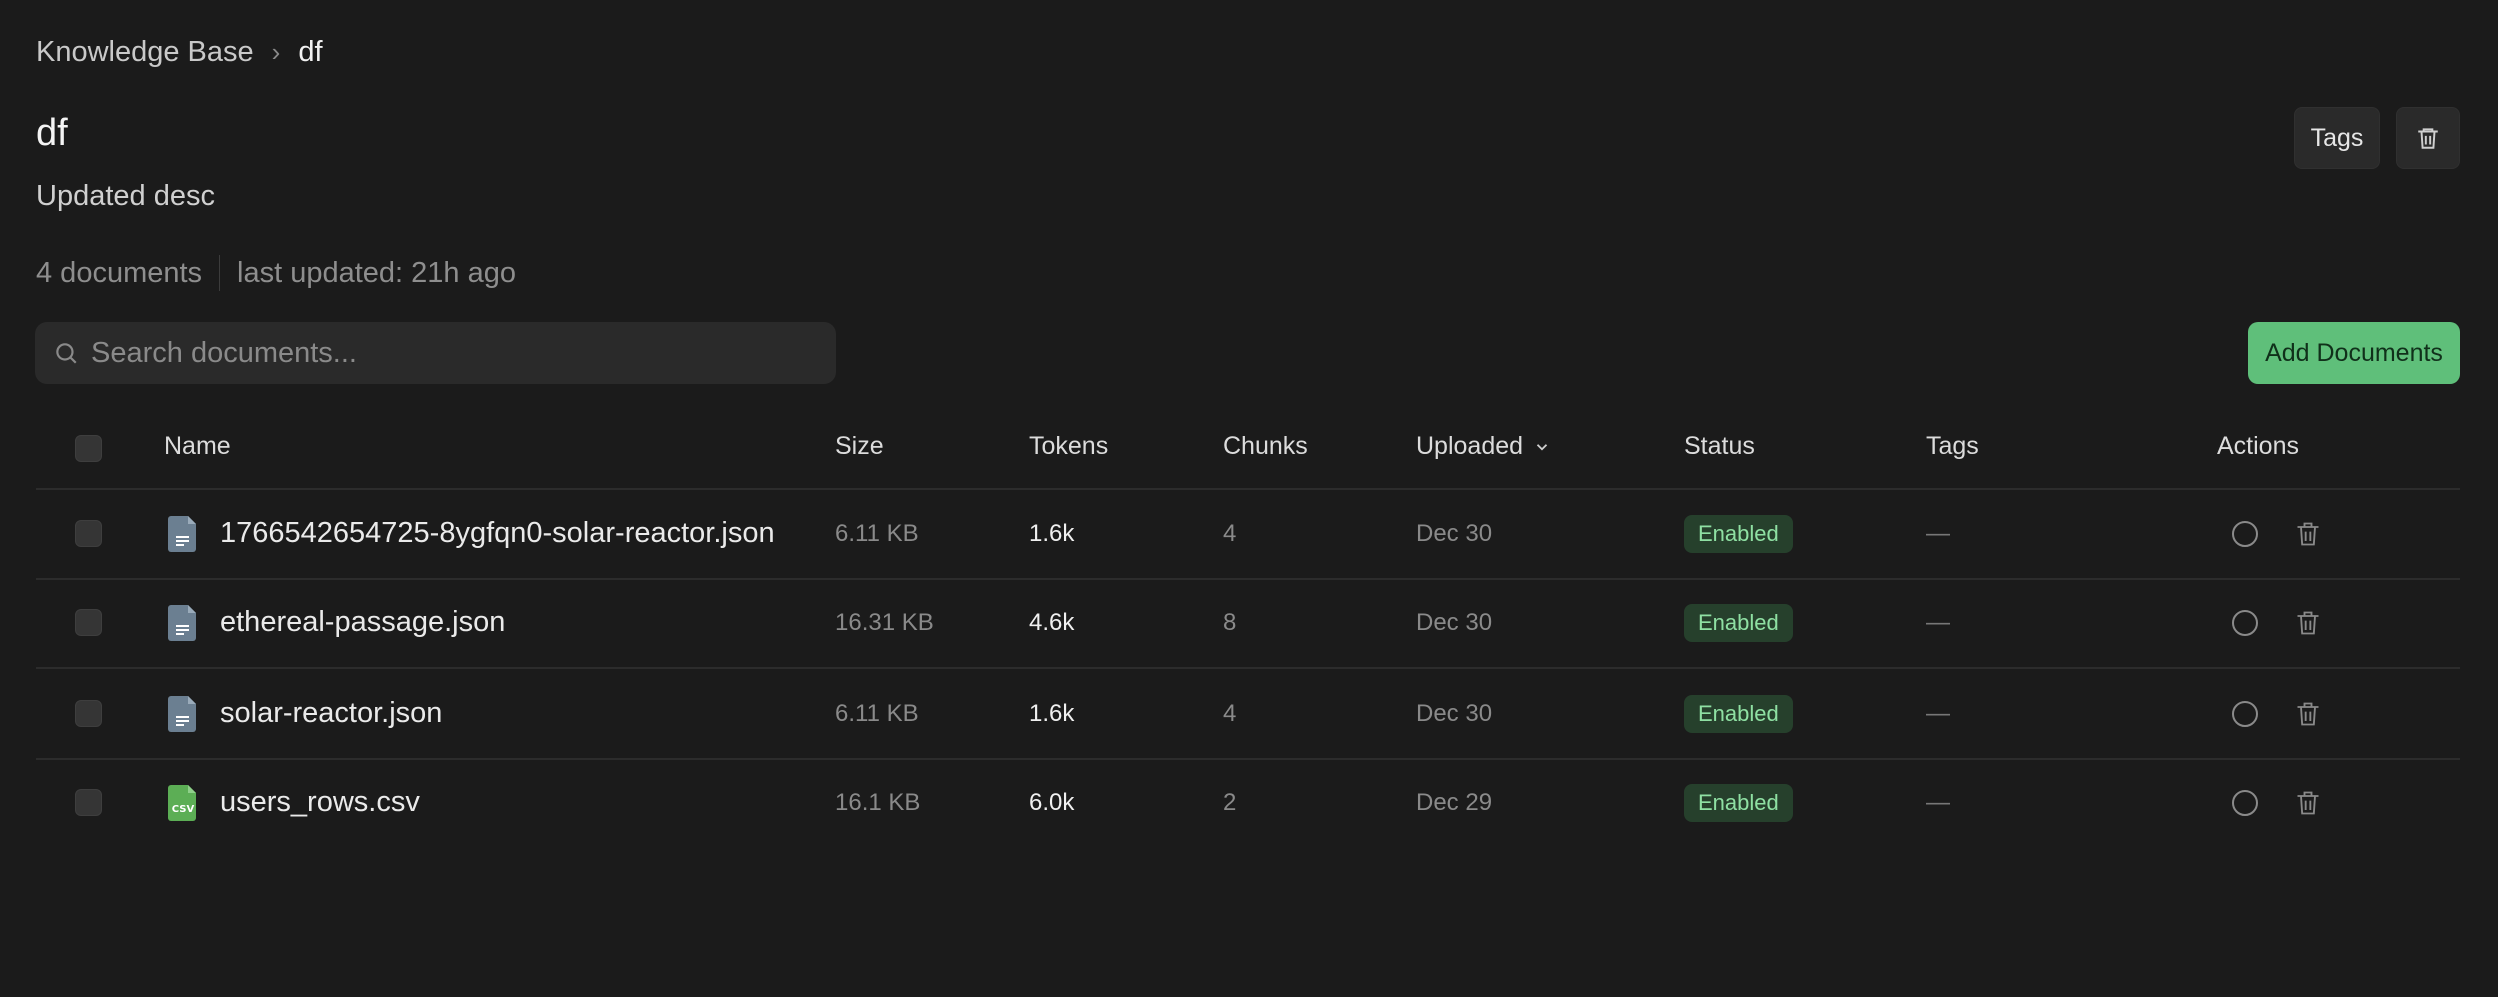 This screenshot has width=2498, height=997. What do you see at coordinates (363, 622) in the screenshot?
I see `file-name: ethereal-passage.json` at bounding box center [363, 622].